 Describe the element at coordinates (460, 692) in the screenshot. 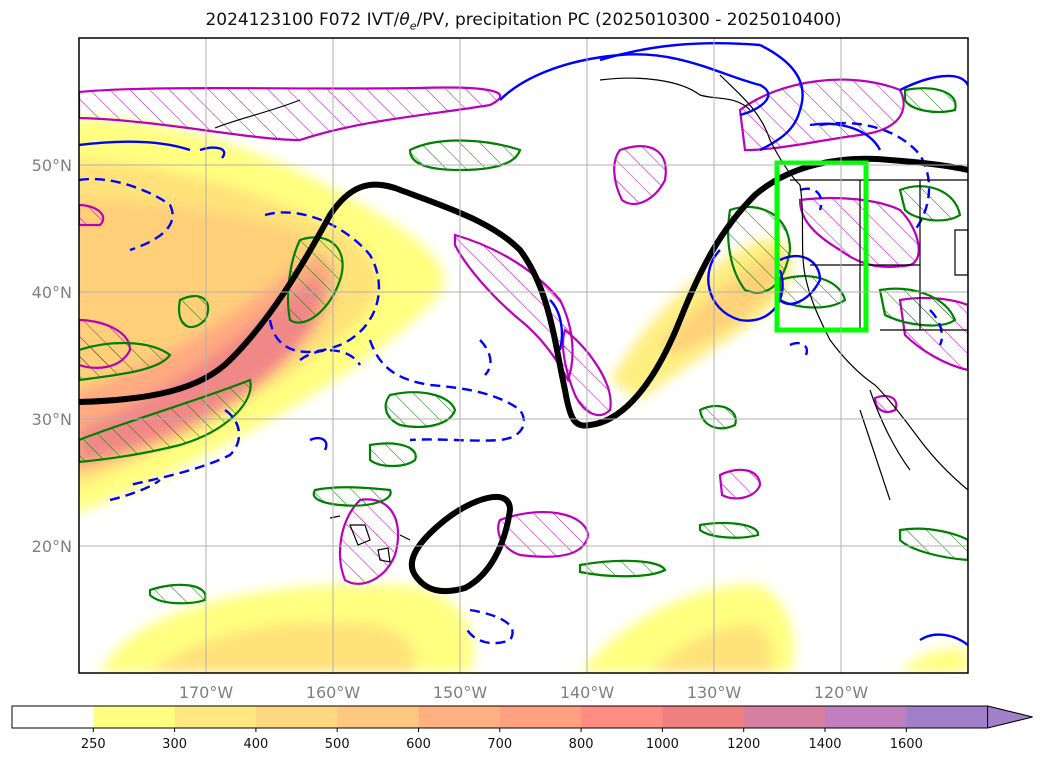

I see `lon-tick-150w: 150°W` at that location.